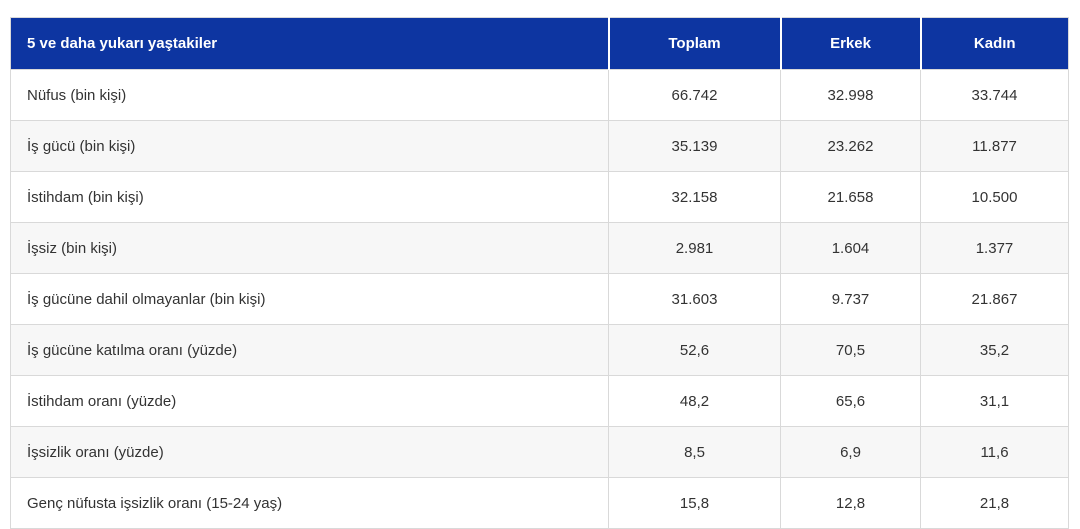  Describe the element at coordinates (994, 146) in the screenshot. I see `value-kadin: 11.877` at that location.